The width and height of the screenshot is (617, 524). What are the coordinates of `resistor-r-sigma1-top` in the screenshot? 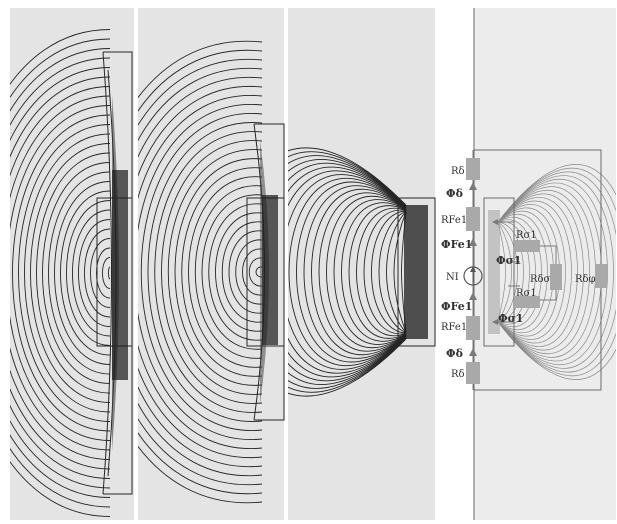 It's located at (527, 246).